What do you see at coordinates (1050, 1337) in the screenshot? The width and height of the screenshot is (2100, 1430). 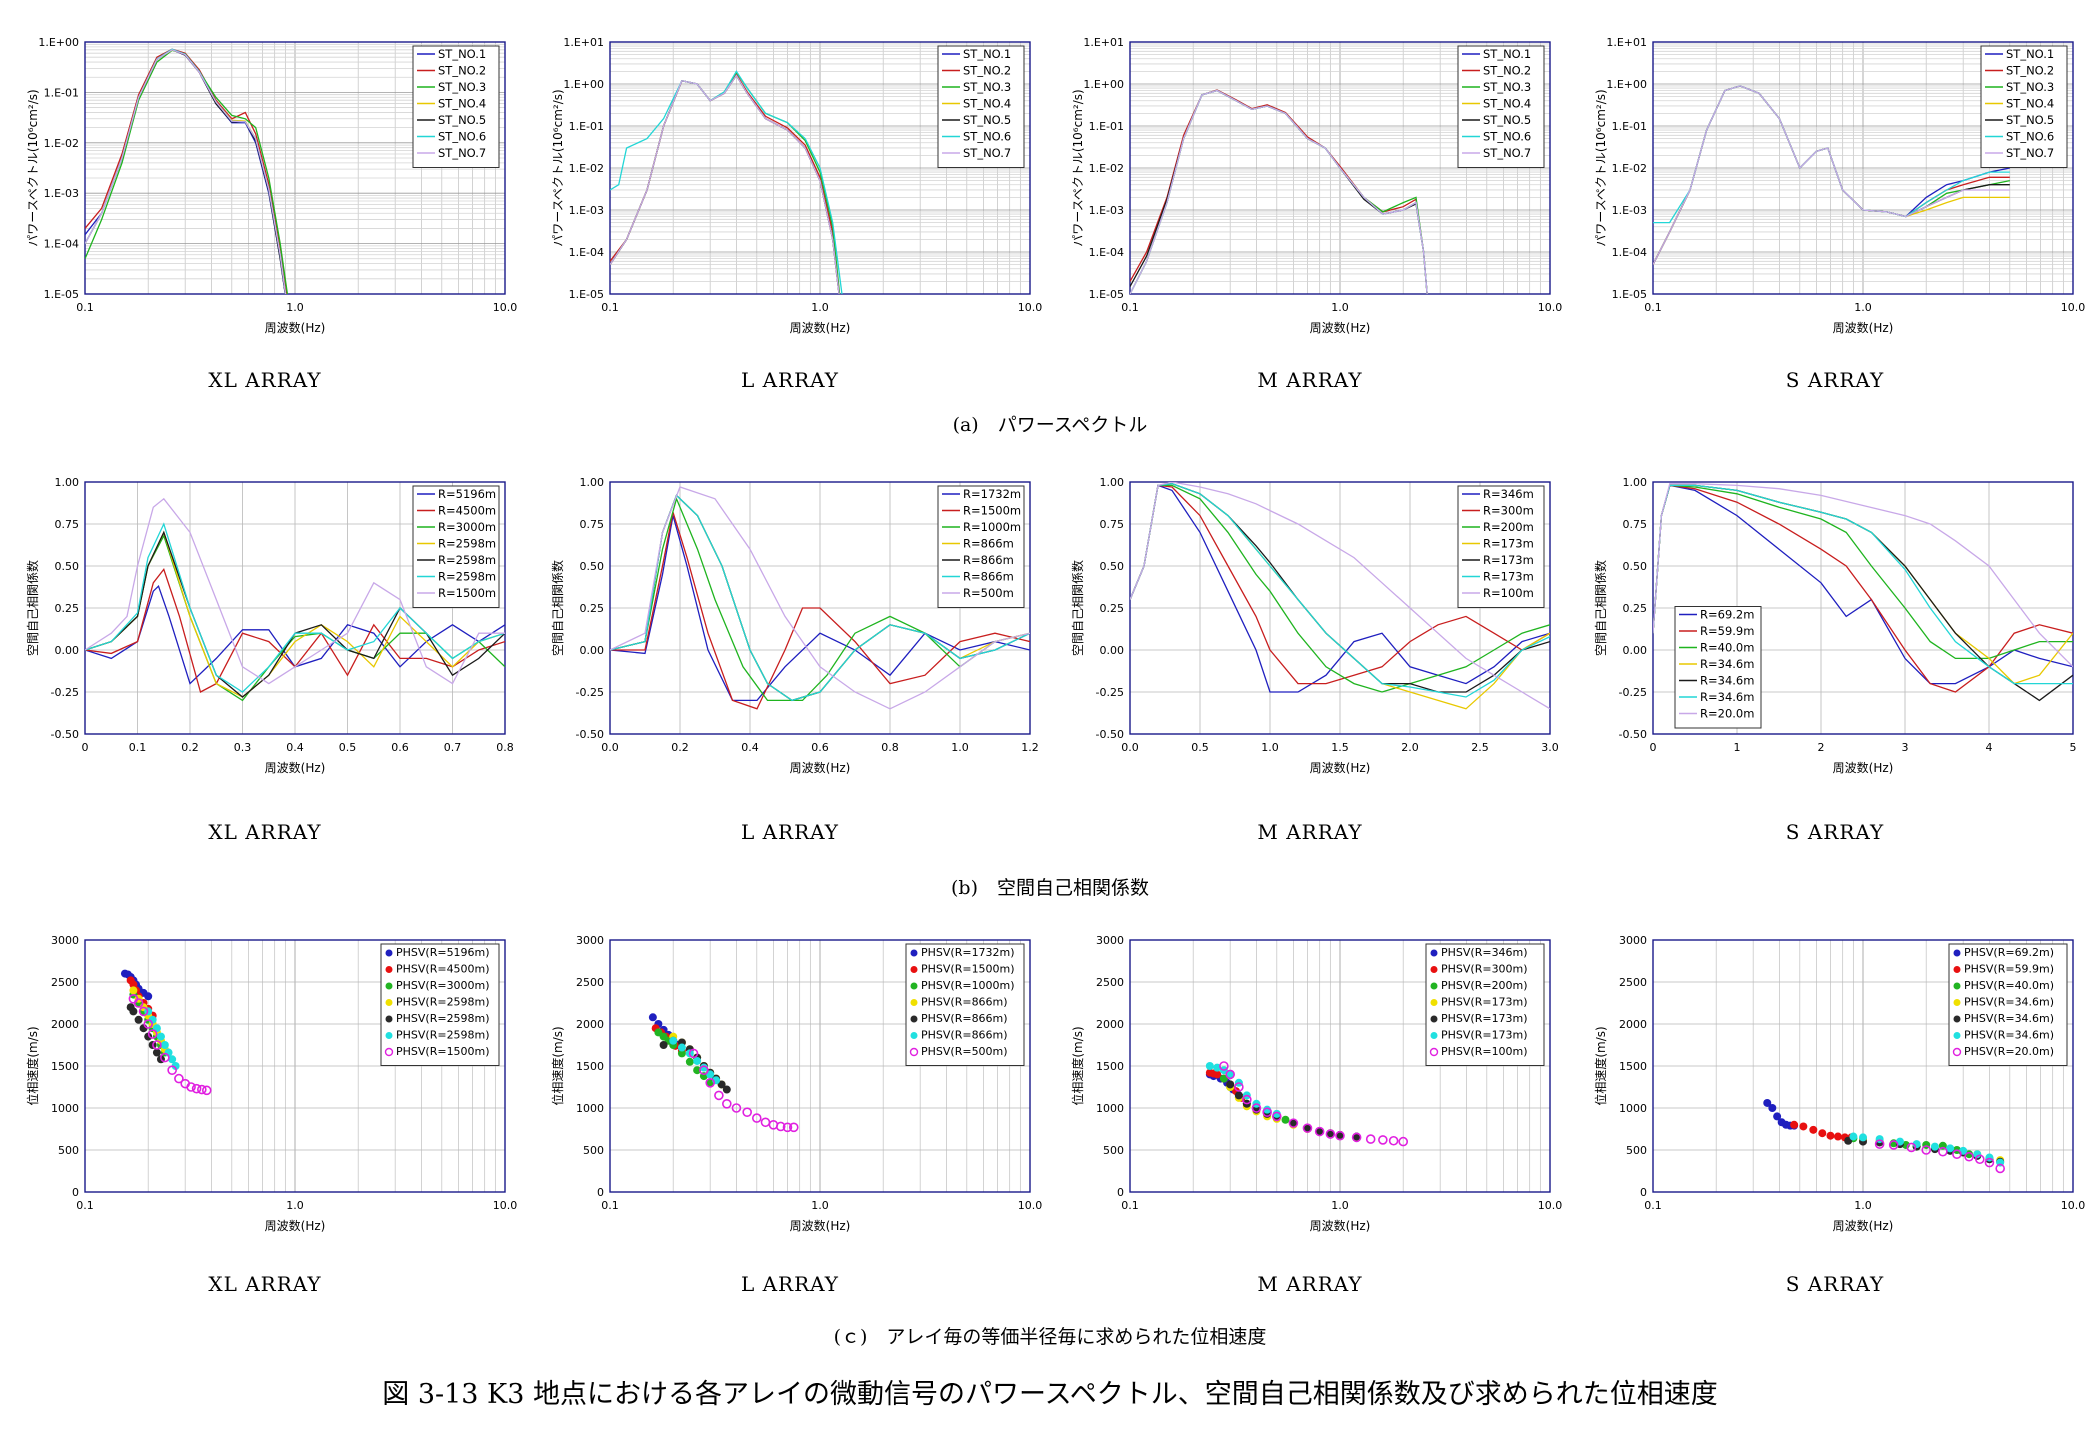 I see `caption-c: (ｃ) アレイ毎の等価半径毎に求められた位相速度` at bounding box center [1050, 1337].